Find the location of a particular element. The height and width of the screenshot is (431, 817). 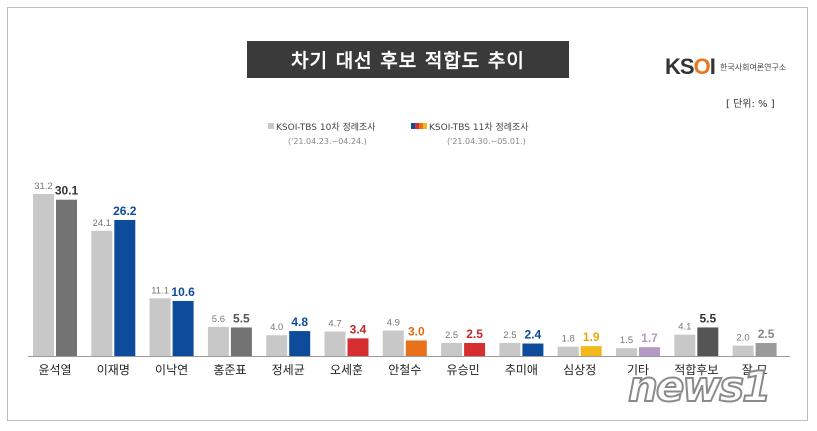

unit-label: [ 단위: % ] is located at coordinates (750, 104).